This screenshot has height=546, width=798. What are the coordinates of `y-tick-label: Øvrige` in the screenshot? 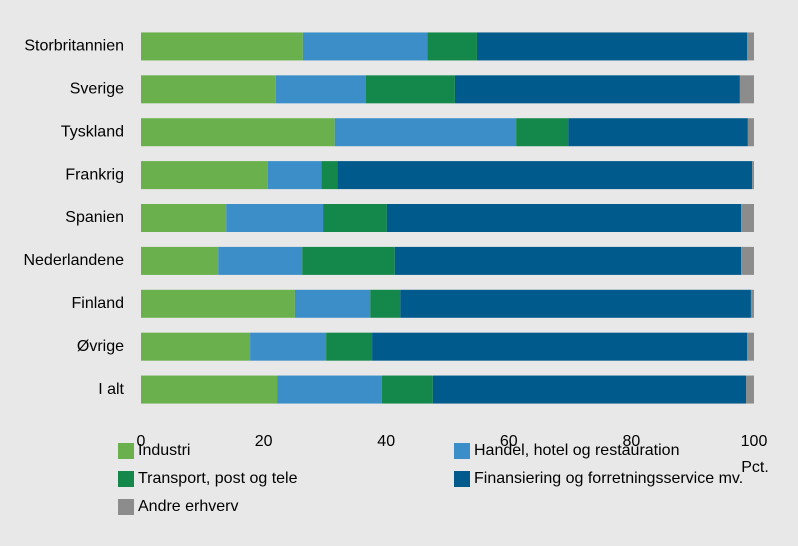 It's located at (100, 346).